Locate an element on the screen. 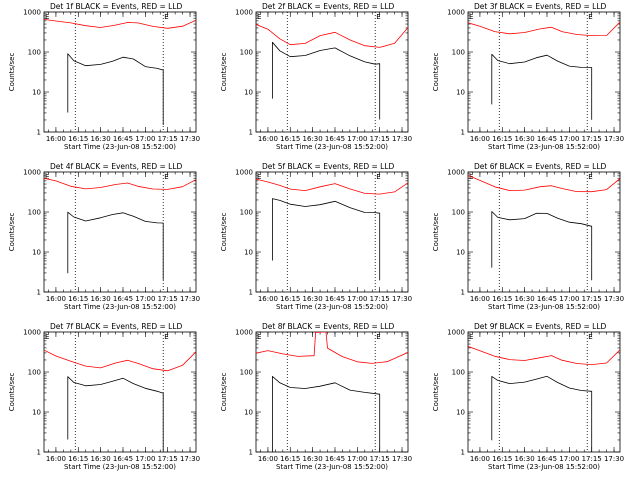 The image size is (640, 480). panel-title: Det 9f BLACK = Events, RED = LLD is located at coordinates (540, 326).